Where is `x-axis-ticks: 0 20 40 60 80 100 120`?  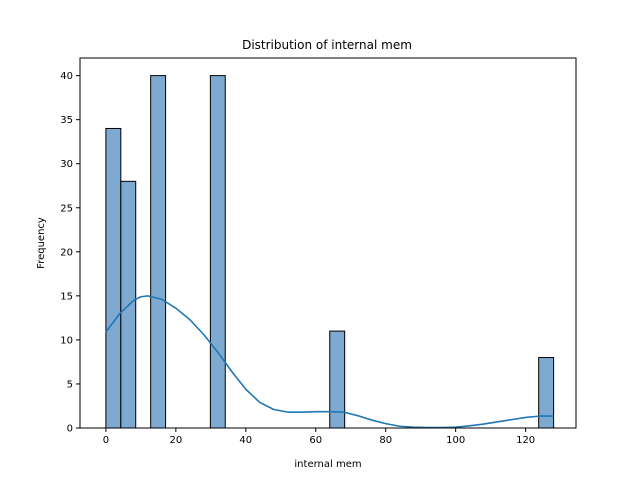 x-axis-ticks: 0 20 40 60 80 100 120 is located at coordinates (319, 437).